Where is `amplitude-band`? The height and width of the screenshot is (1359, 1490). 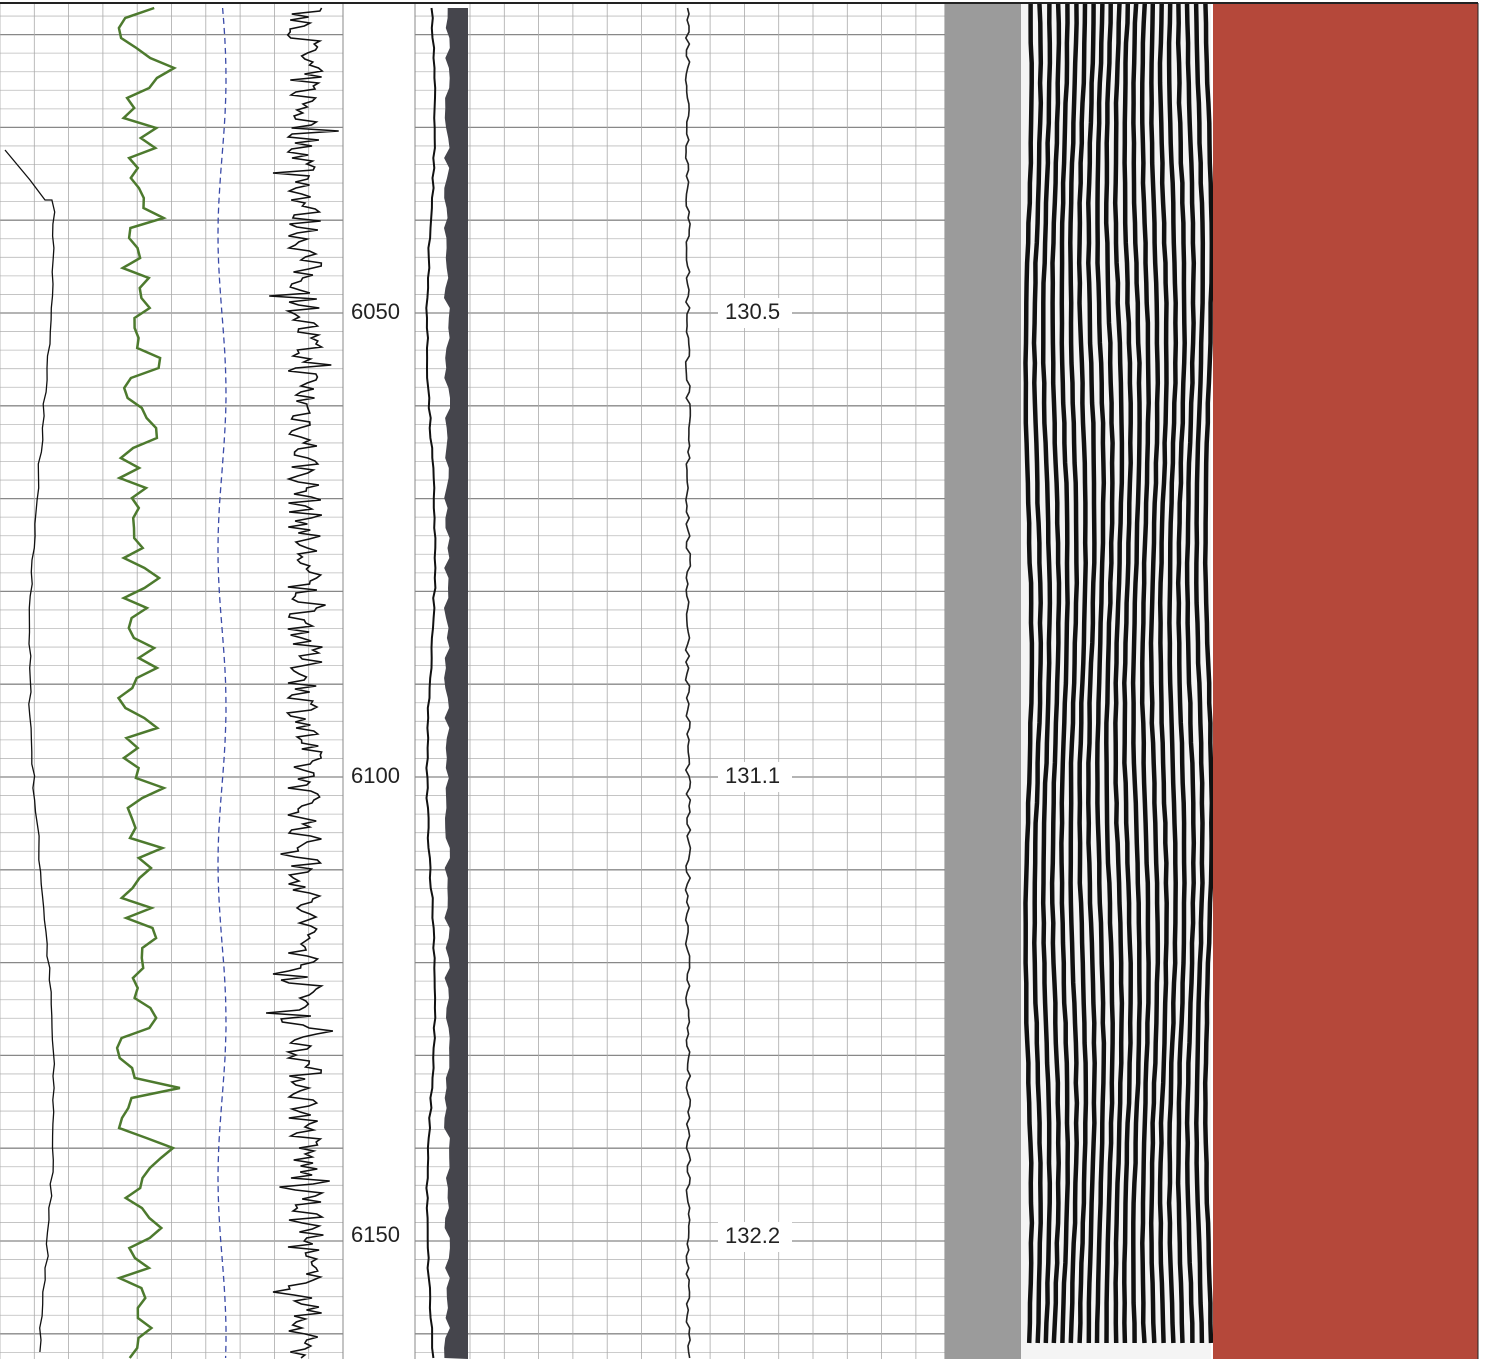
amplitude-band is located at coordinates (983, 681).